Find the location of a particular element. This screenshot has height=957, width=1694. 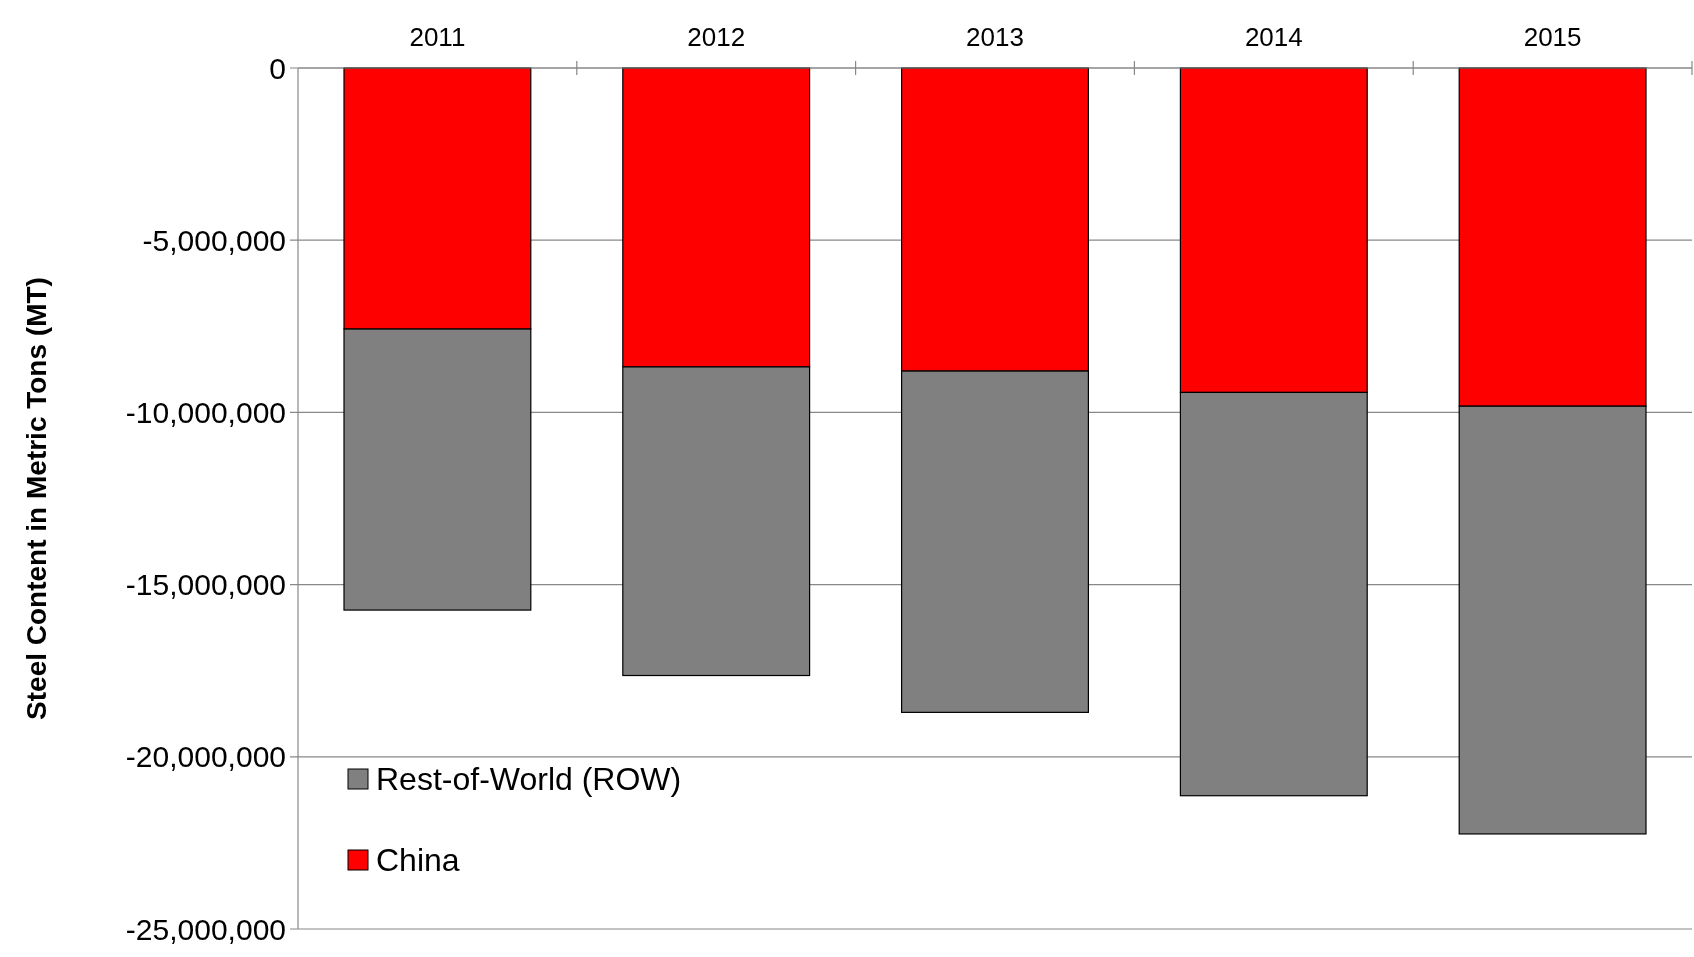

x-tick-label: 2013 is located at coordinates (995, 37).